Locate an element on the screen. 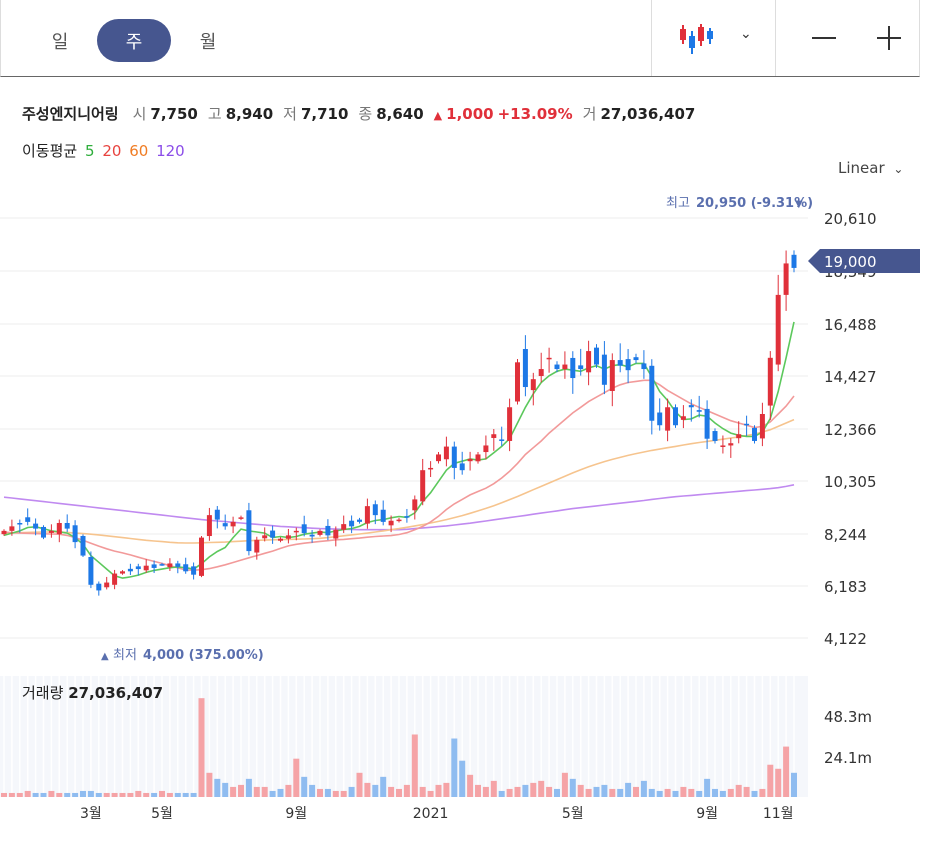 This screenshot has width=928, height=847. period-week-tab: 주 is located at coordinates (134, 40).